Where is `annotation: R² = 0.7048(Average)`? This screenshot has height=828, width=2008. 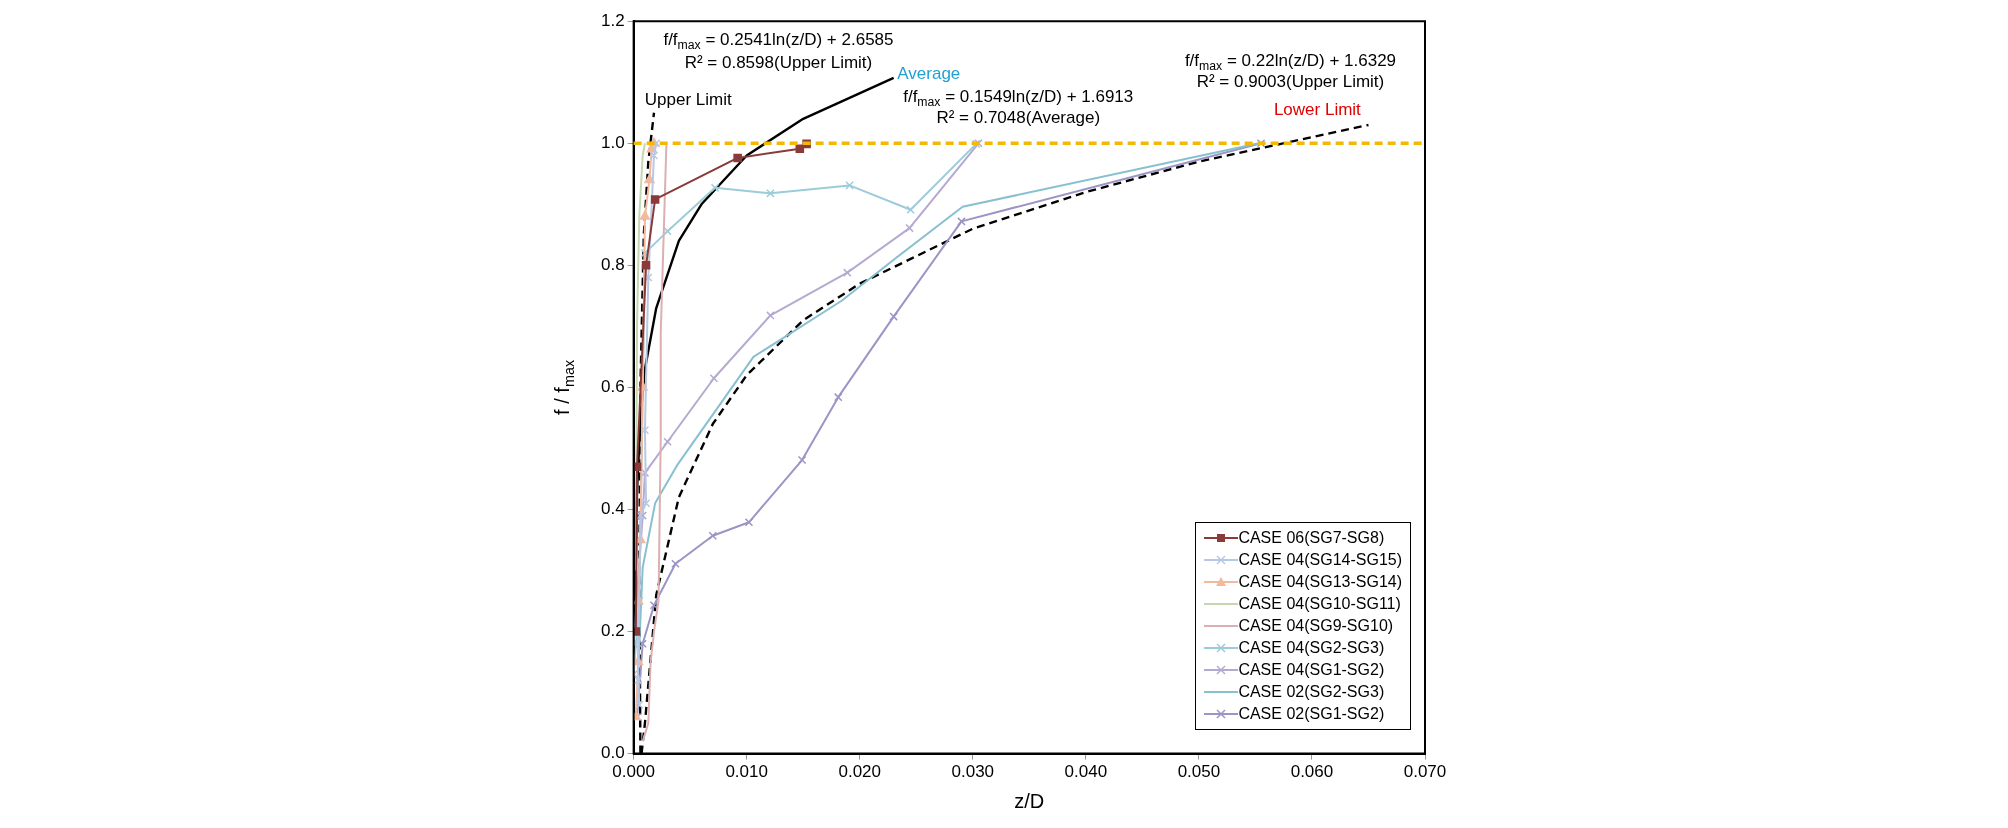 annotation: R² = 0.7048(Average) is located at coordinates (1018, 117).